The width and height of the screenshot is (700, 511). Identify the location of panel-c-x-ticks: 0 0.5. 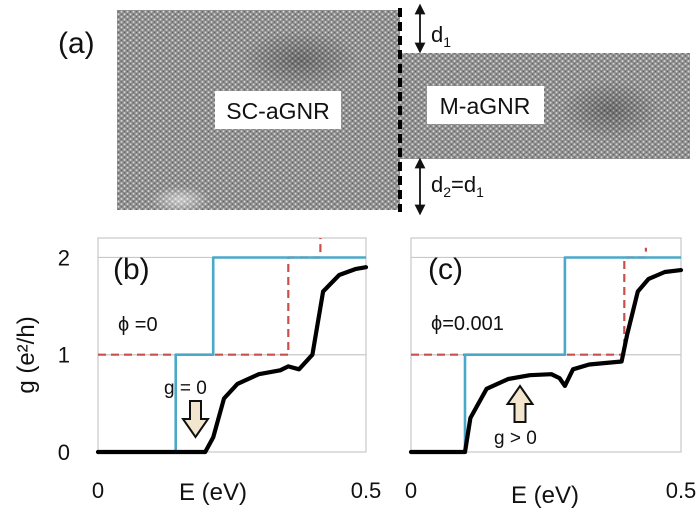
(550, 490).